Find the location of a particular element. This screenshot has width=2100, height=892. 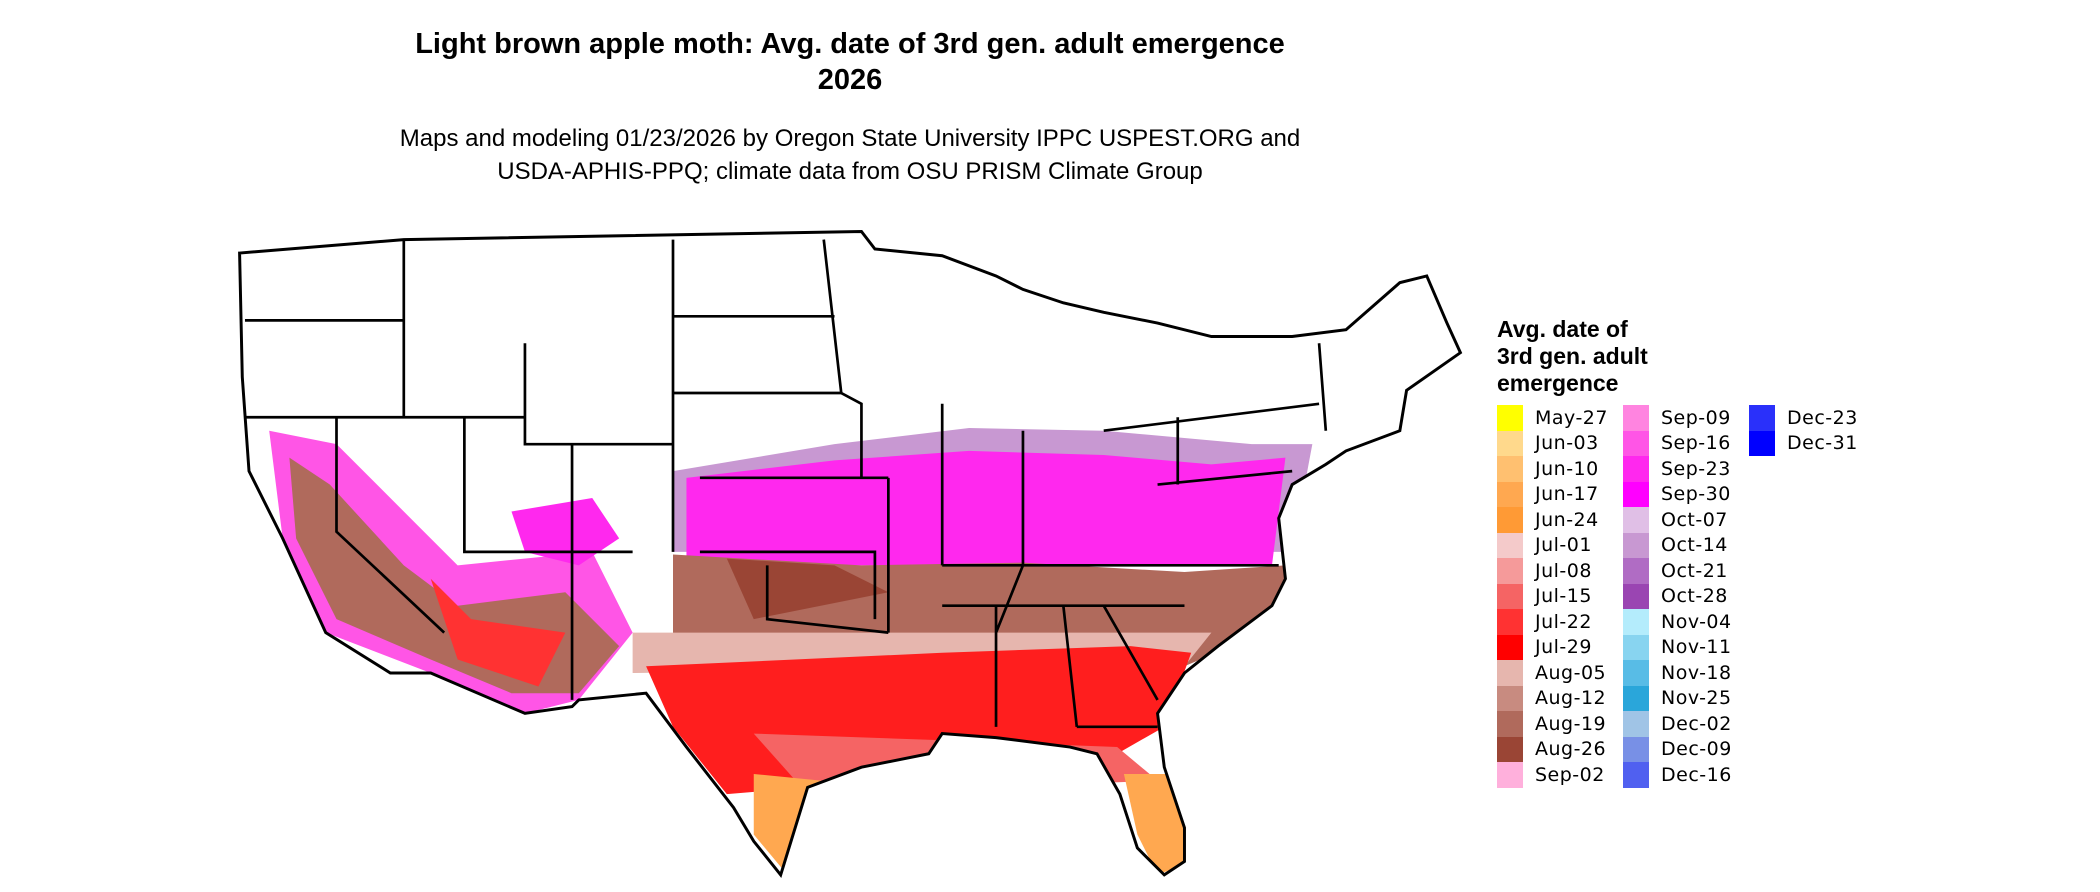

legend-entry: Dec-02 is located at coordinates (1686, 724).